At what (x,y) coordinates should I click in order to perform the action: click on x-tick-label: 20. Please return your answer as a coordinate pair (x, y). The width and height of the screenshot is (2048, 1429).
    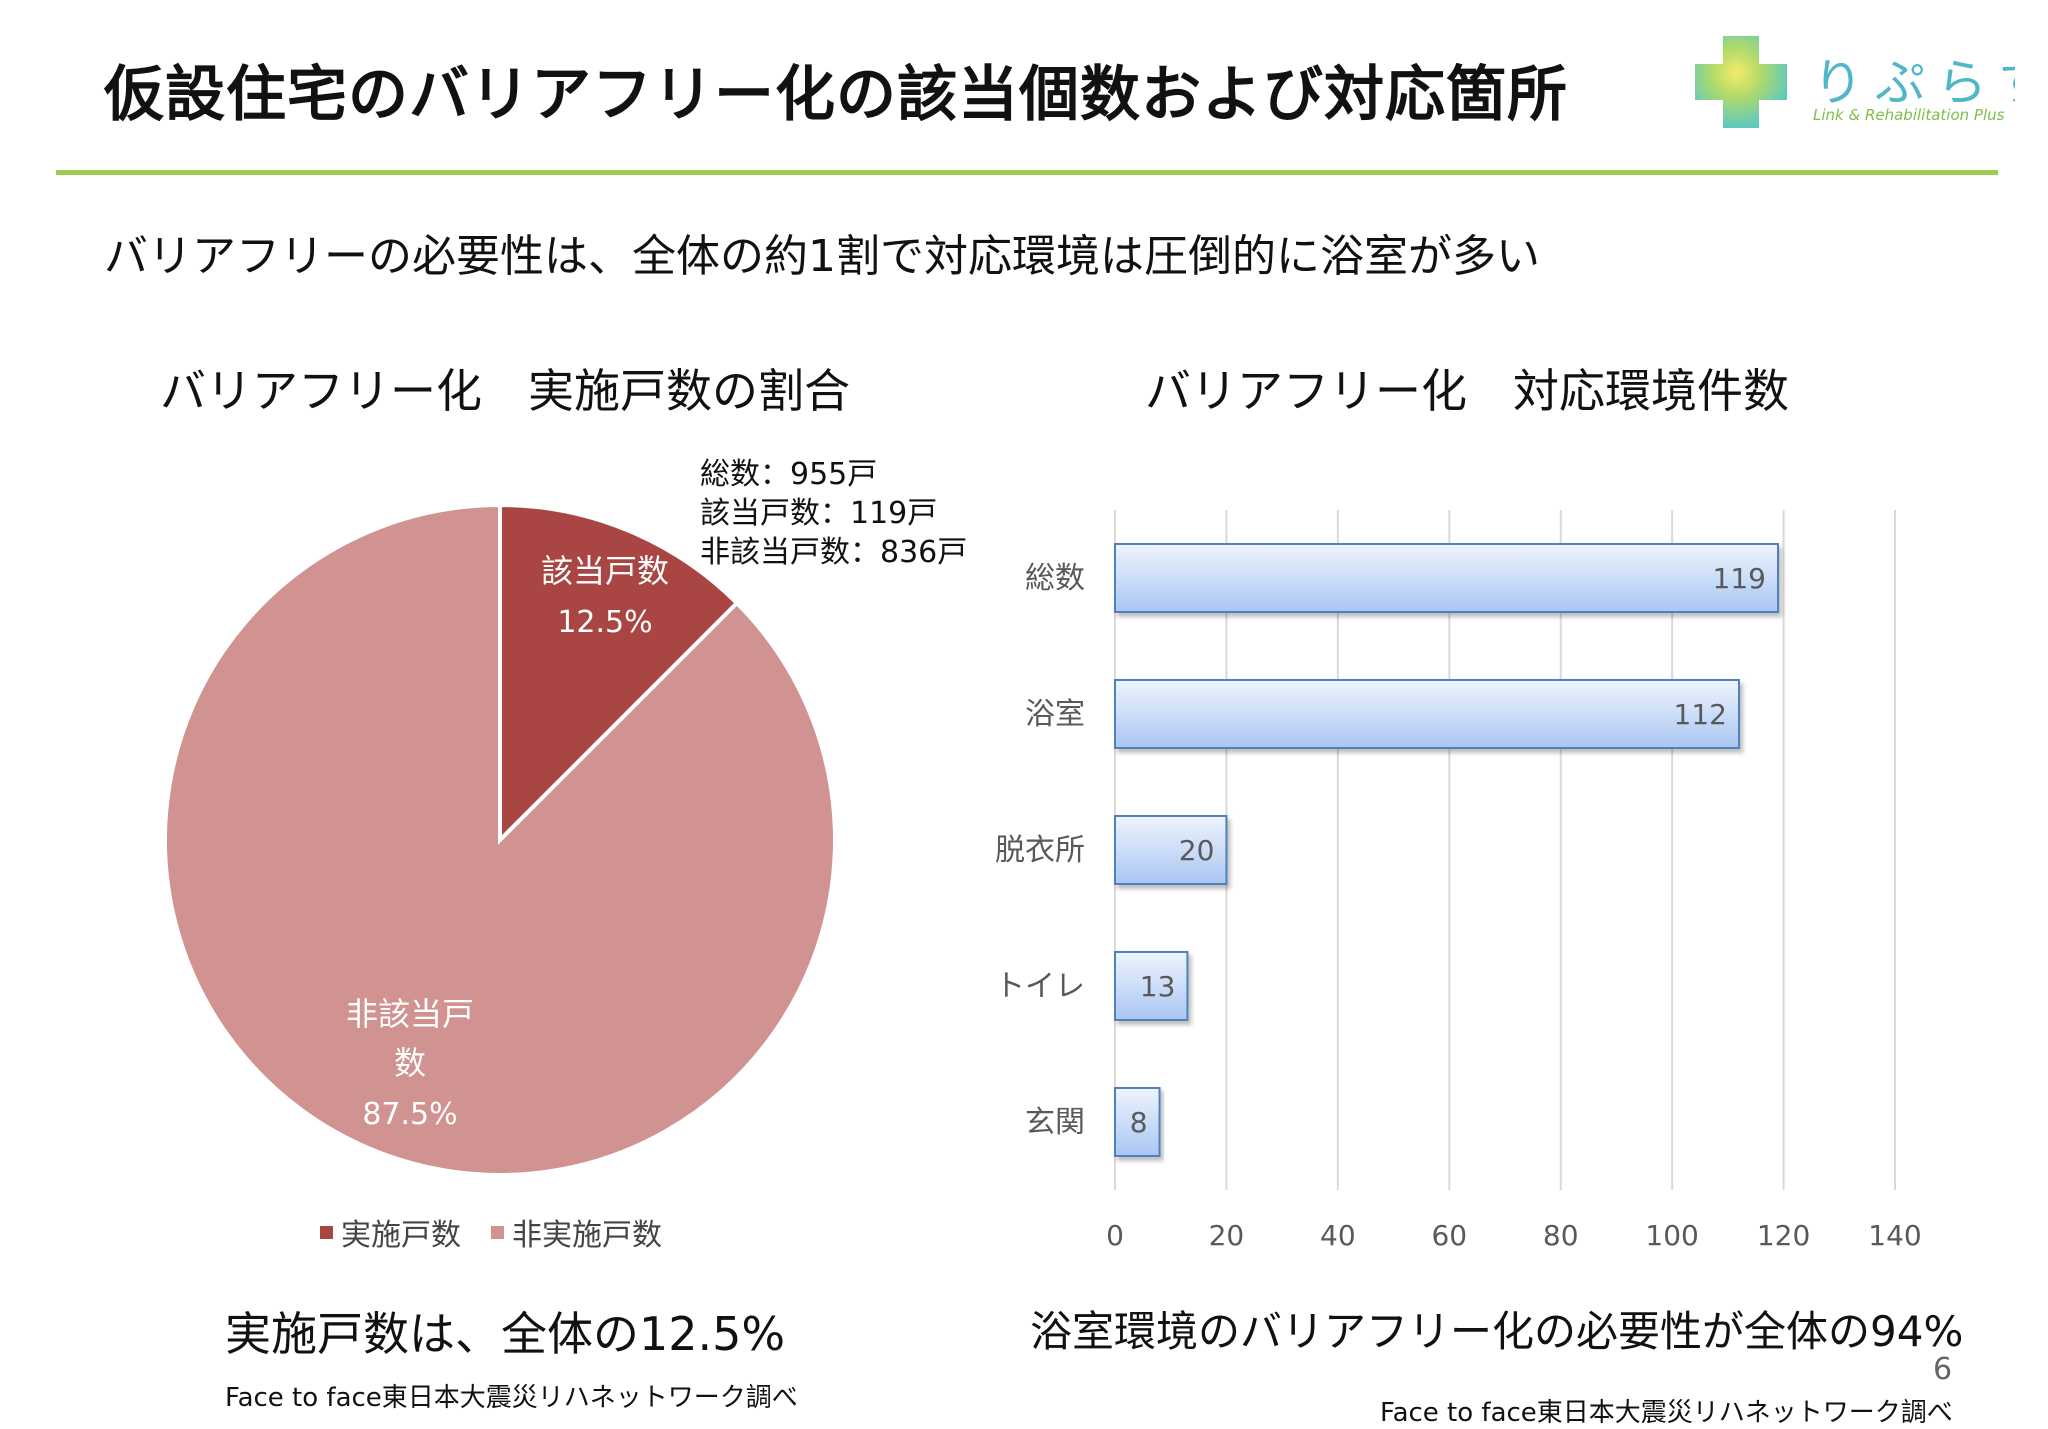
    Looking at the image, I should click on (1227, 1235).